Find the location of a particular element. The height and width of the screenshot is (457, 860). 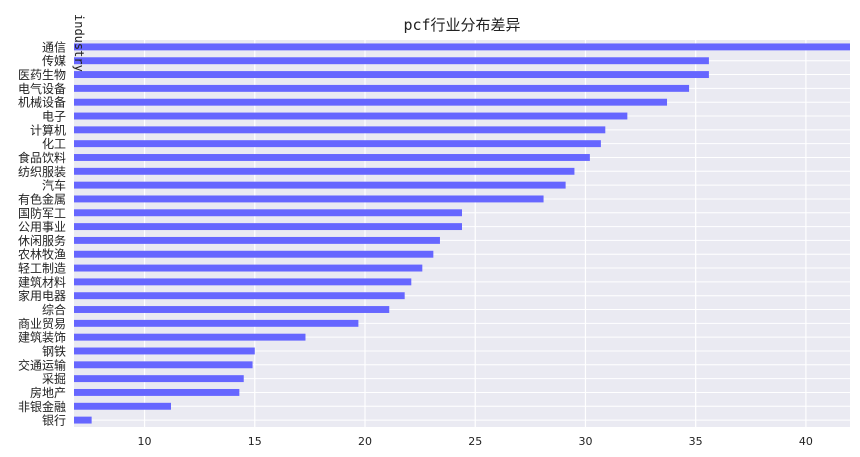

y-axis-title: industry is located at coordinates (79, 43).